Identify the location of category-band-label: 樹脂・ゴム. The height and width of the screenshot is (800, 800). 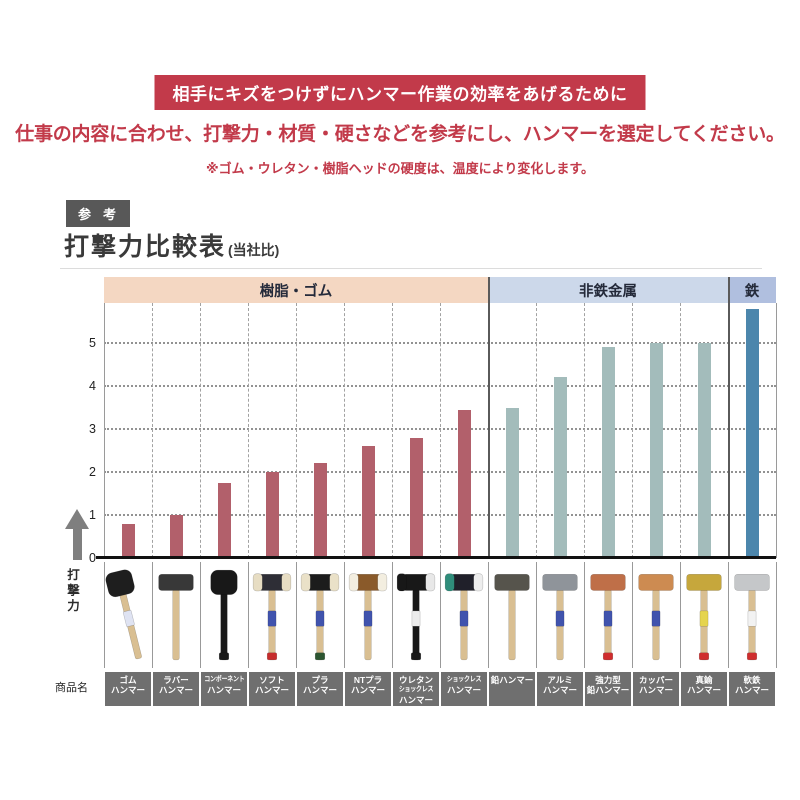
(296, 291).